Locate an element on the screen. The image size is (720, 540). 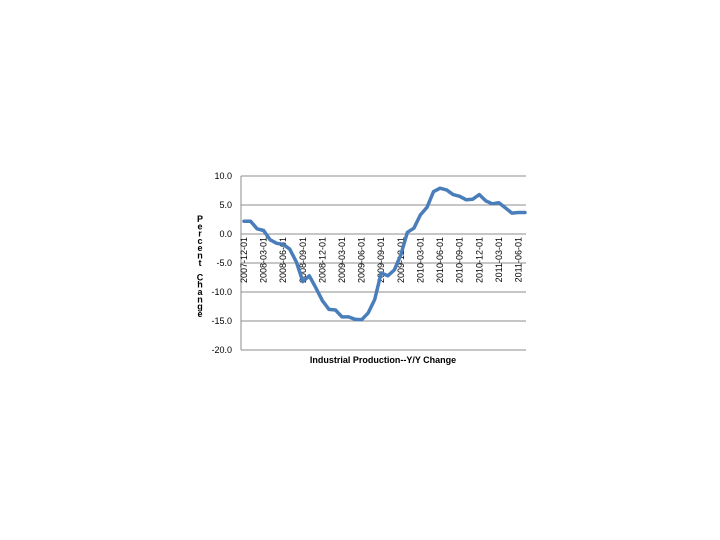
x-tick-label: 2009-03-01 is located at coordinates (342, 260).